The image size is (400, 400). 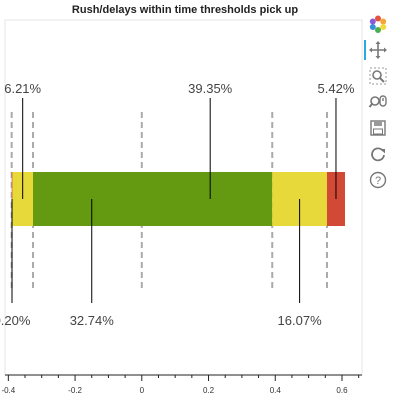 What do you see at coordinates (15, 320) in the screenshot?
I see `segment-label-0: 0.20%` at bounding box center [15, 320].